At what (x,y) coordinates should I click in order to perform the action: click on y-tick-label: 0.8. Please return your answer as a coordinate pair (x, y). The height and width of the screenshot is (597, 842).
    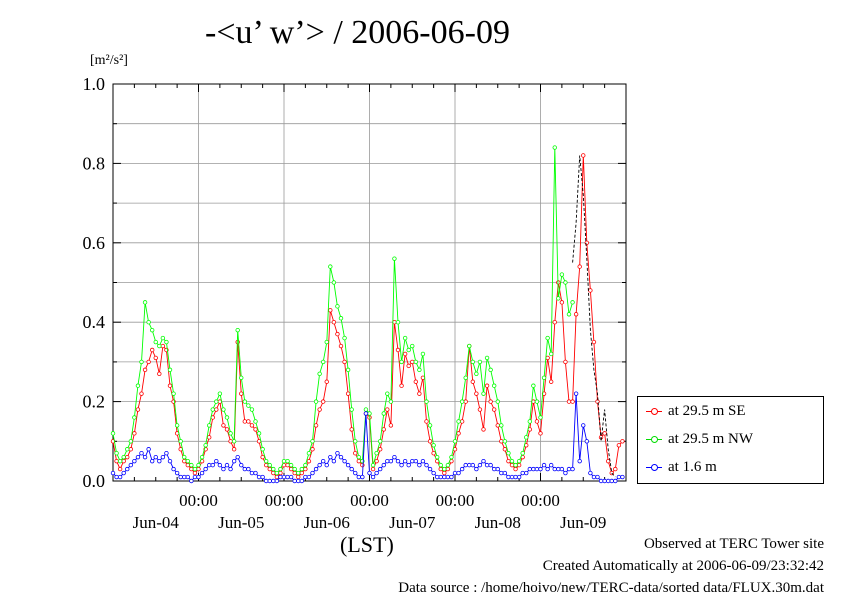
    Looking at the image, I should click on (94, 163).